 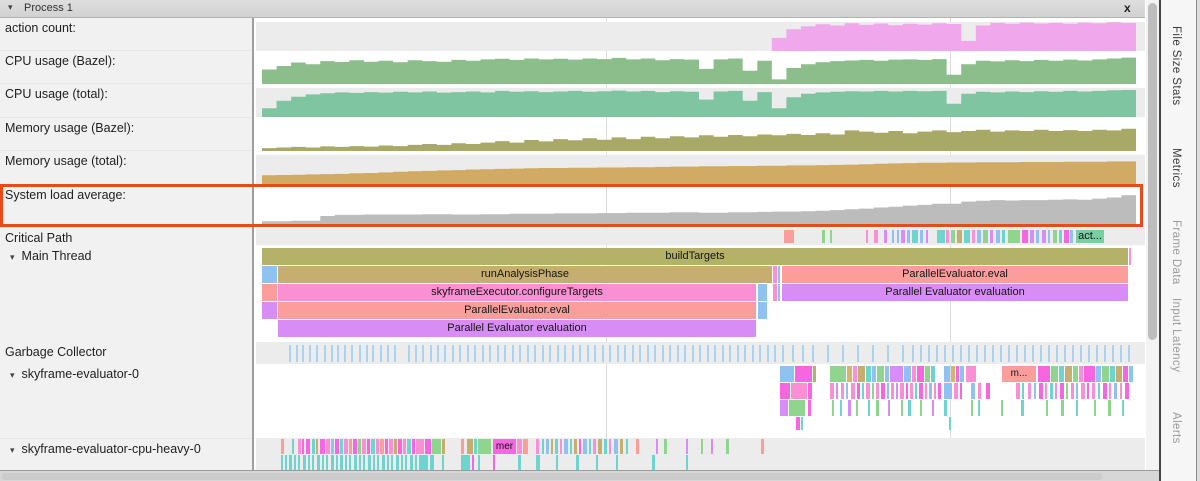 I want to click on tab-input-latency: Input Latency, so click(x=1176, y=335).